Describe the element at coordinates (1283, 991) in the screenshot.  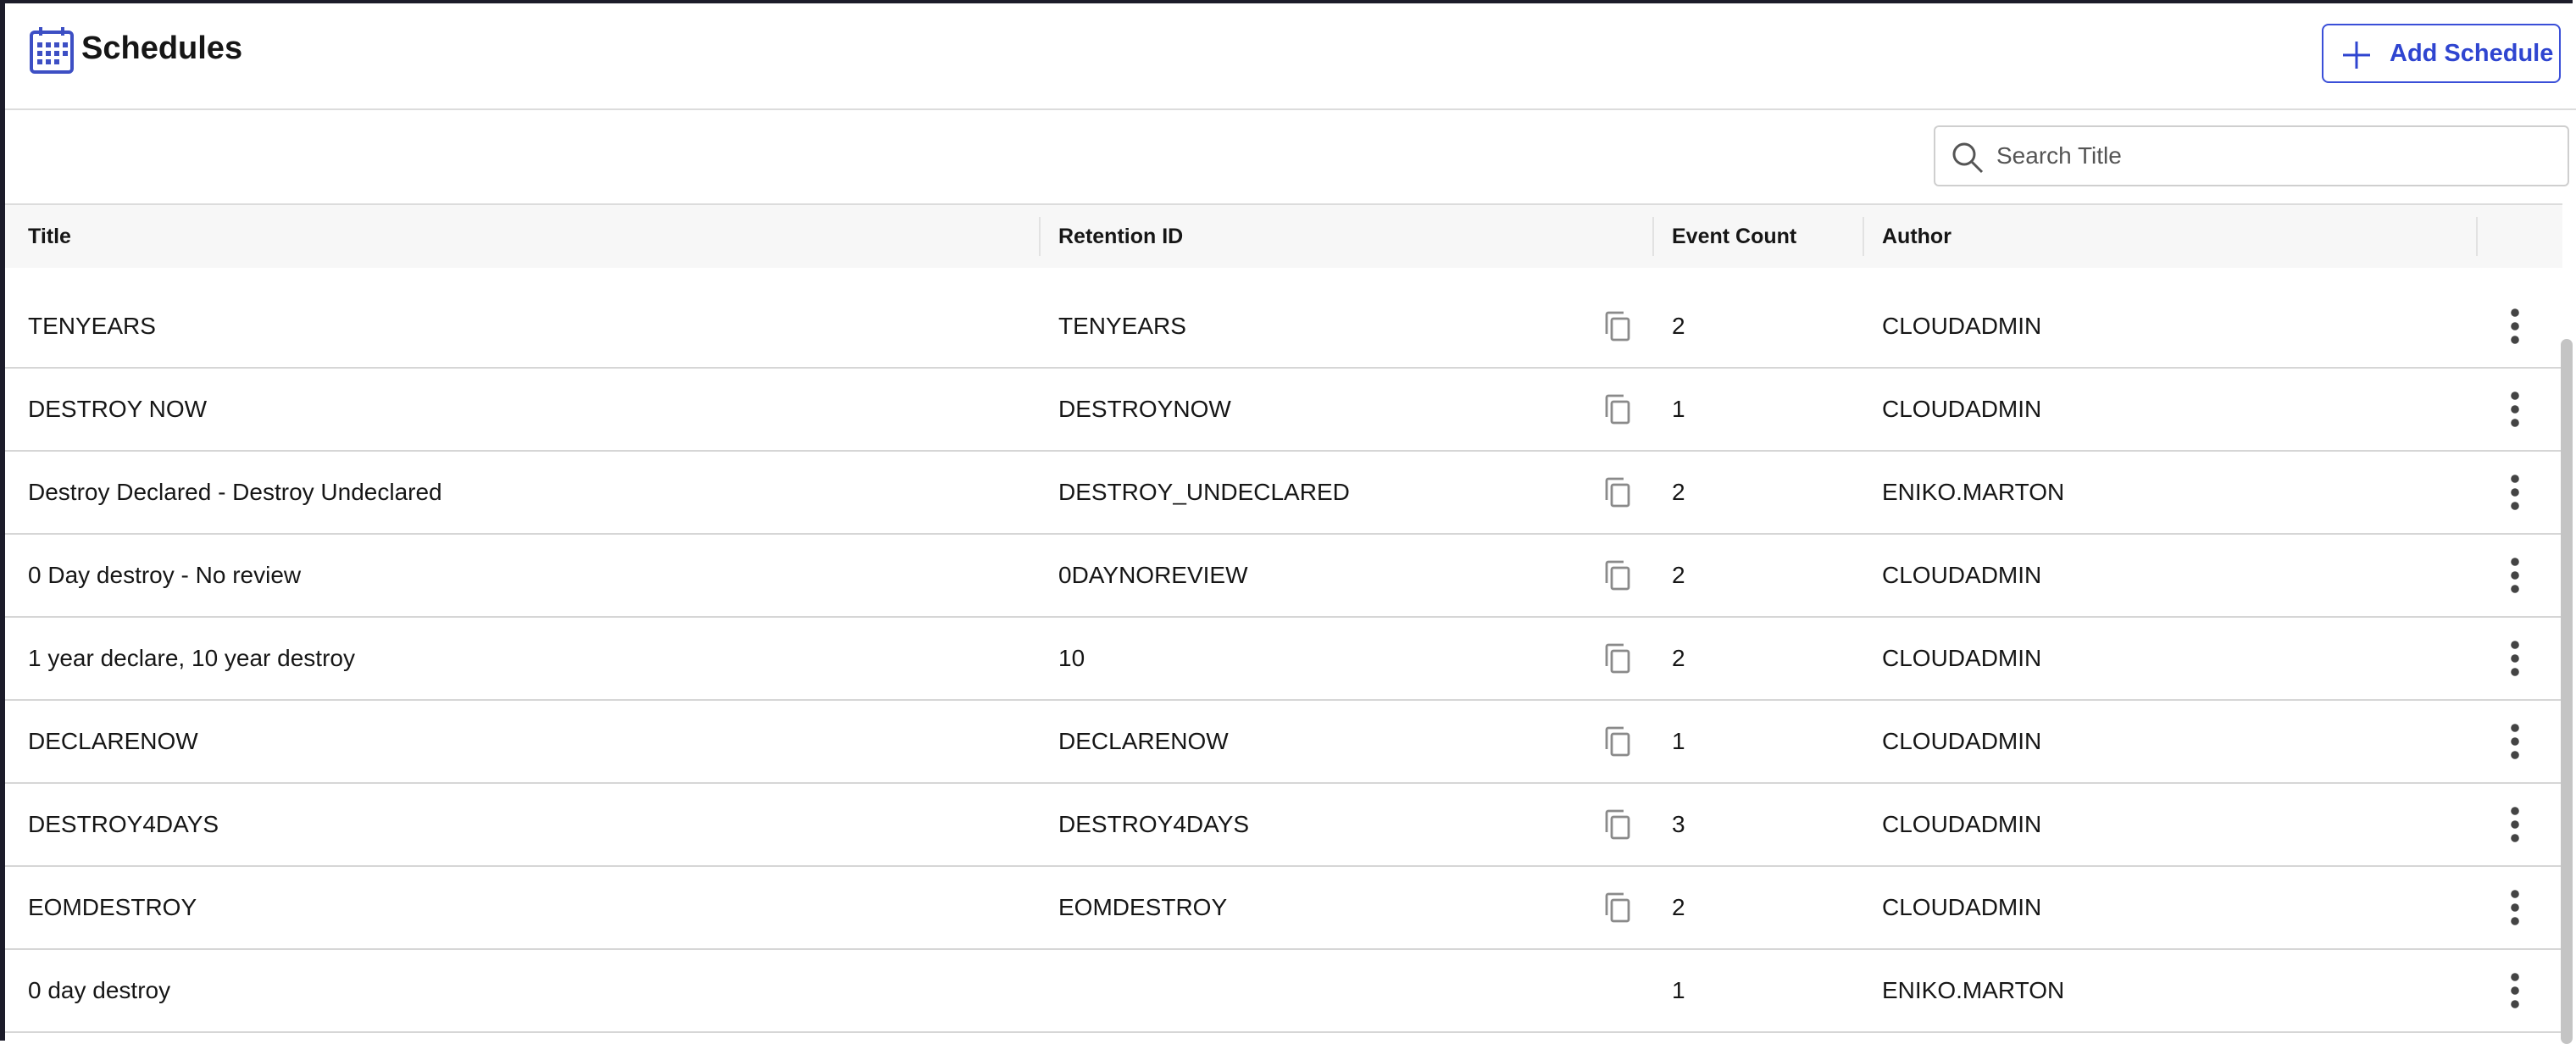
I see `table-row: 0 day destroy 1 ENIKO.MARTON` at that location.